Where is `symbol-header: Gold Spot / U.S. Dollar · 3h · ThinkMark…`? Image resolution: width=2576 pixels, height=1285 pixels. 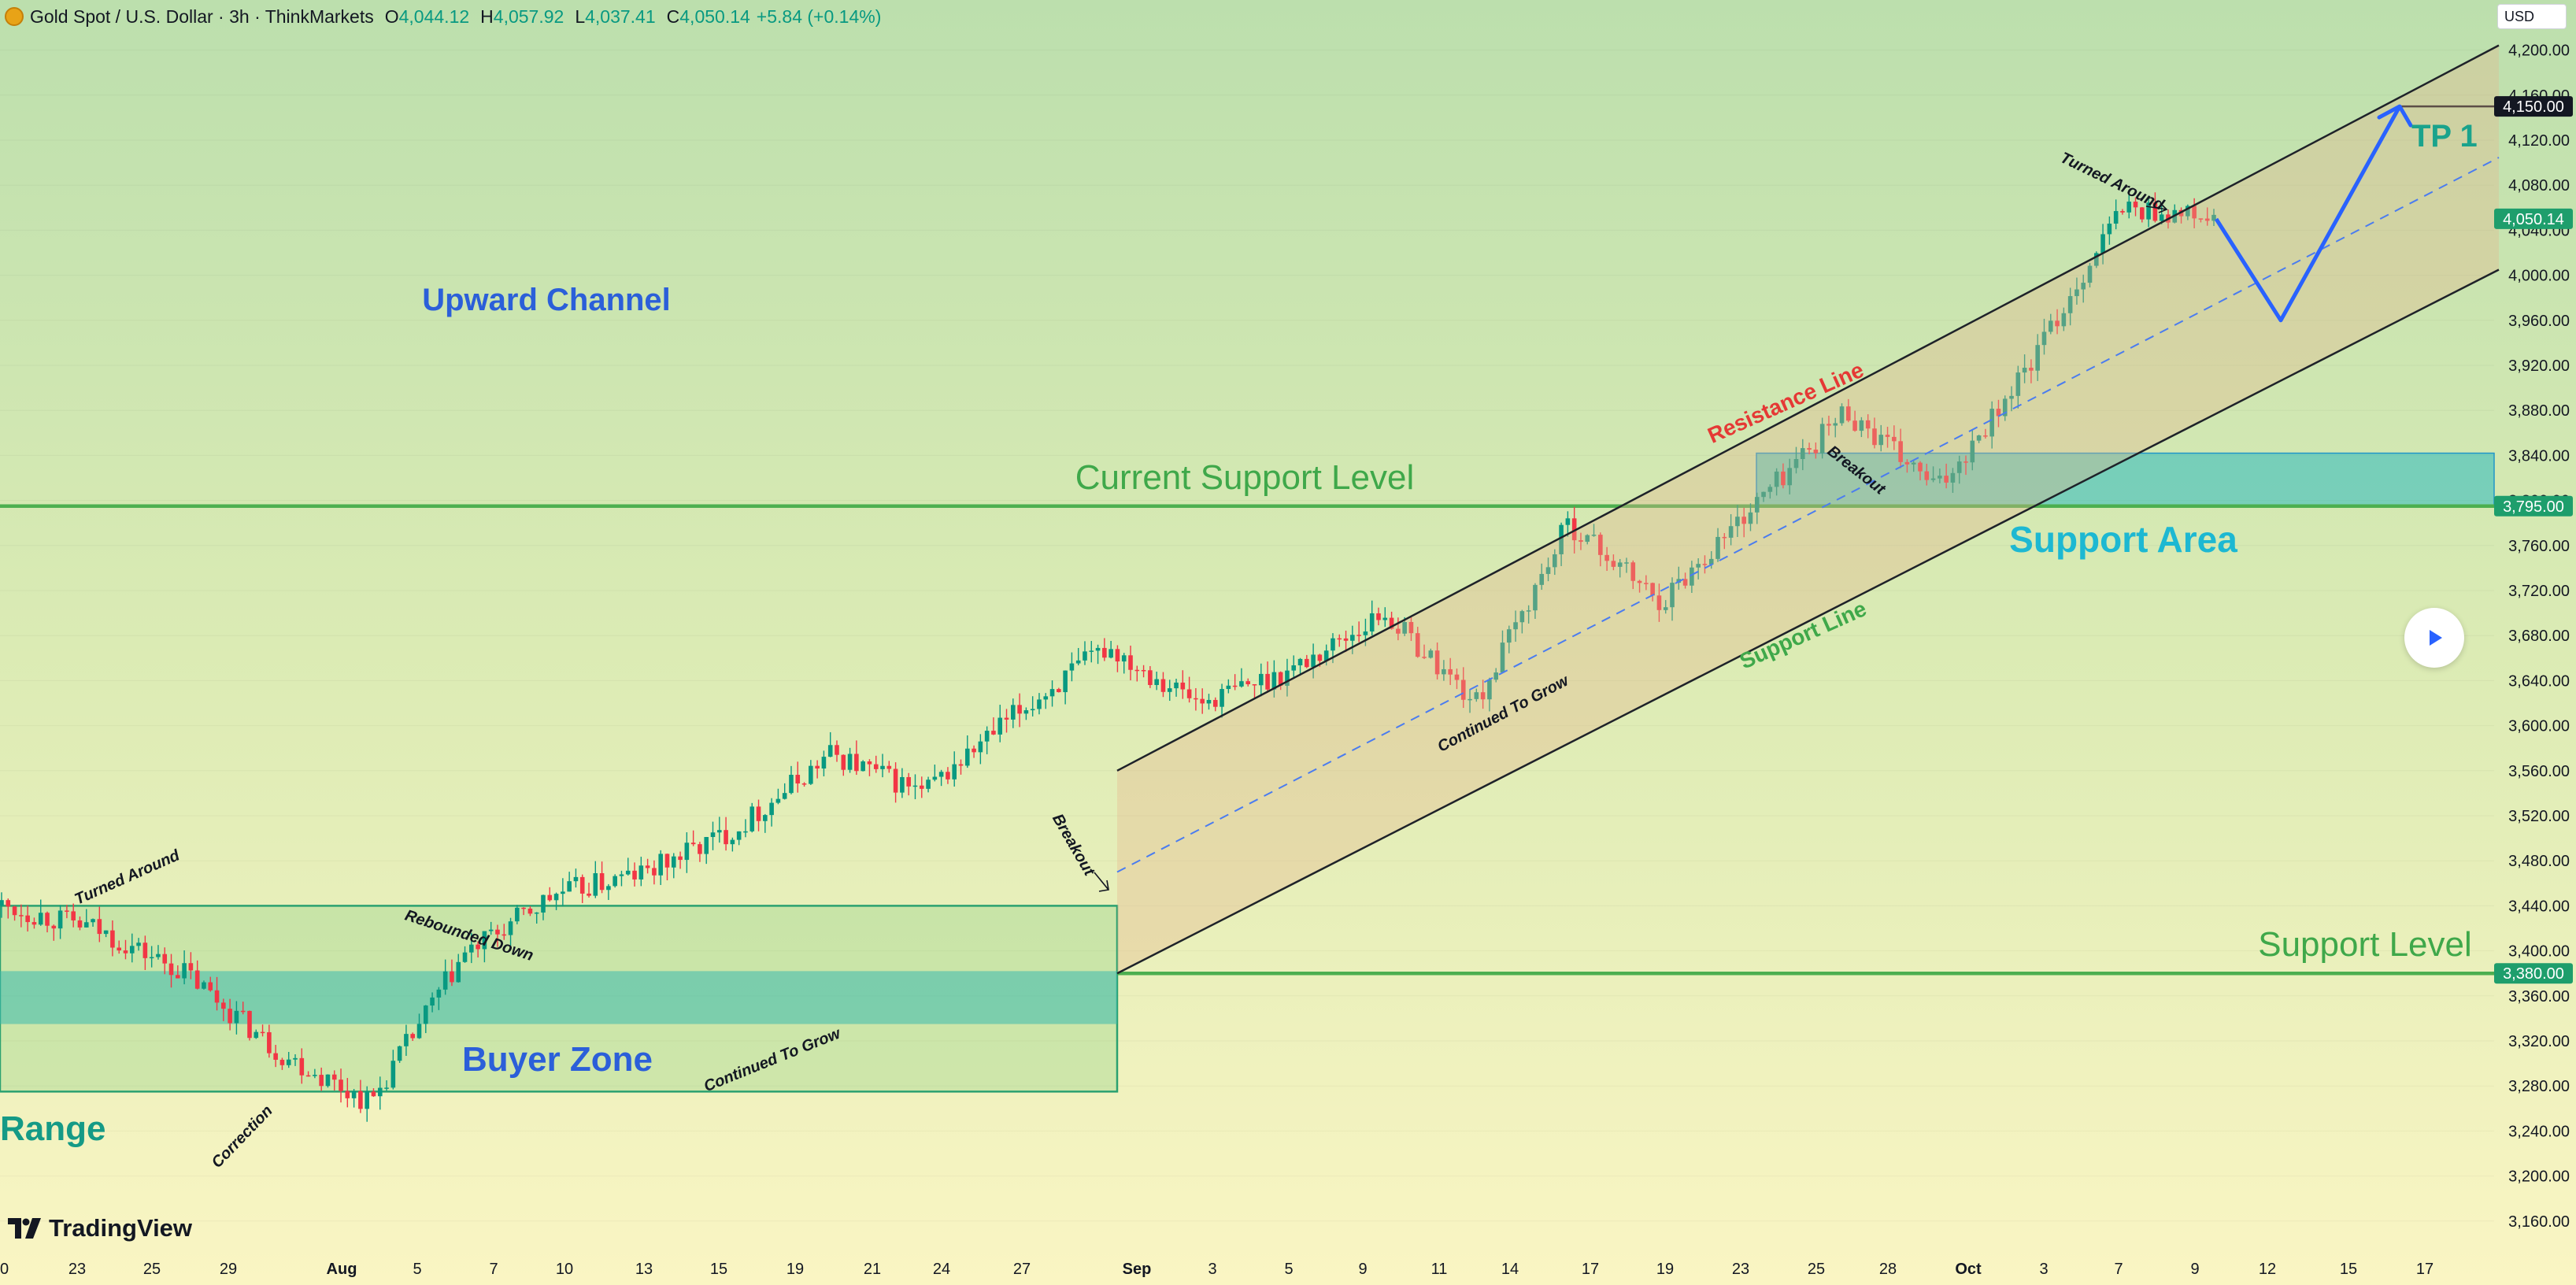 symbol-header: Gold Spot / U.S. Dollar · 3h · ThinkMark… is located at coordinates (443, 16).